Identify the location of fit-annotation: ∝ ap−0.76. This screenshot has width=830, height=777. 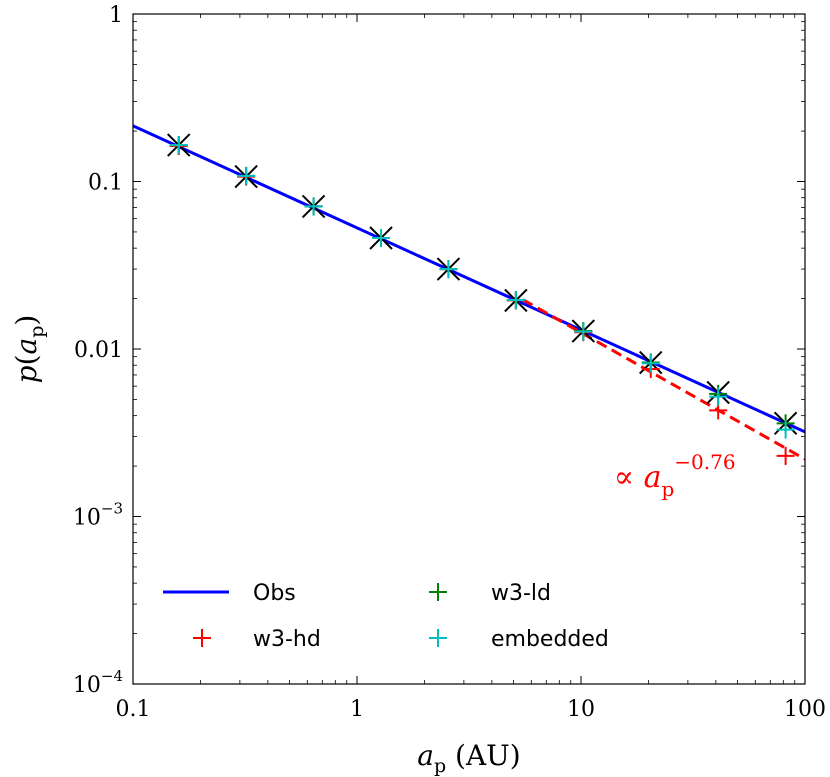
(675, 475).